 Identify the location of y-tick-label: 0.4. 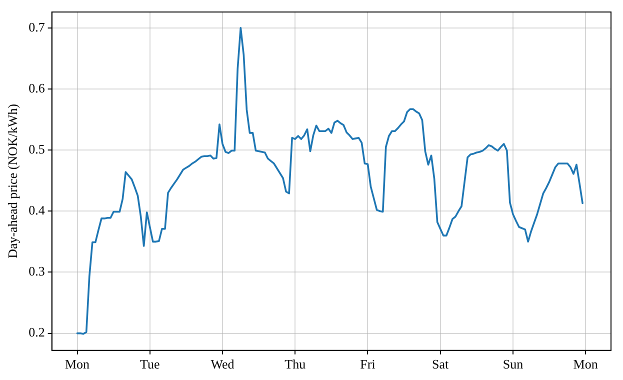
(37, 210).